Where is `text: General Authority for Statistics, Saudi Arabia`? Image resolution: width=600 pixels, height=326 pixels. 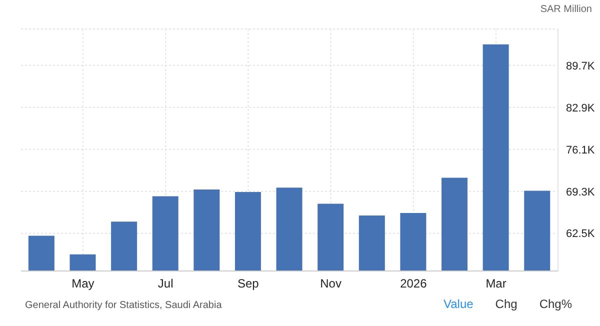
text: General Authority for Statistics, Saudi Arabia is located at coordinates (123, 305).